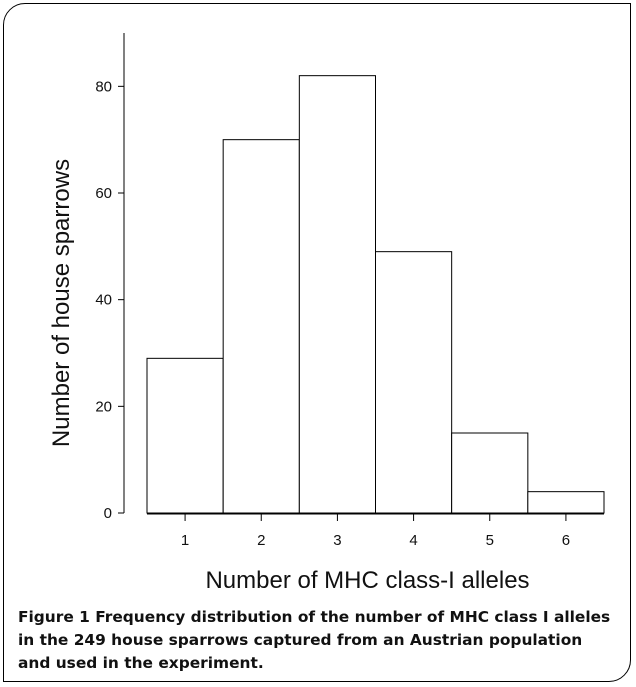  What do you see at coordinates (566, 540) in the screenshot?
I see `x-tick-label-6: 6` at bounding box center [566, 540].